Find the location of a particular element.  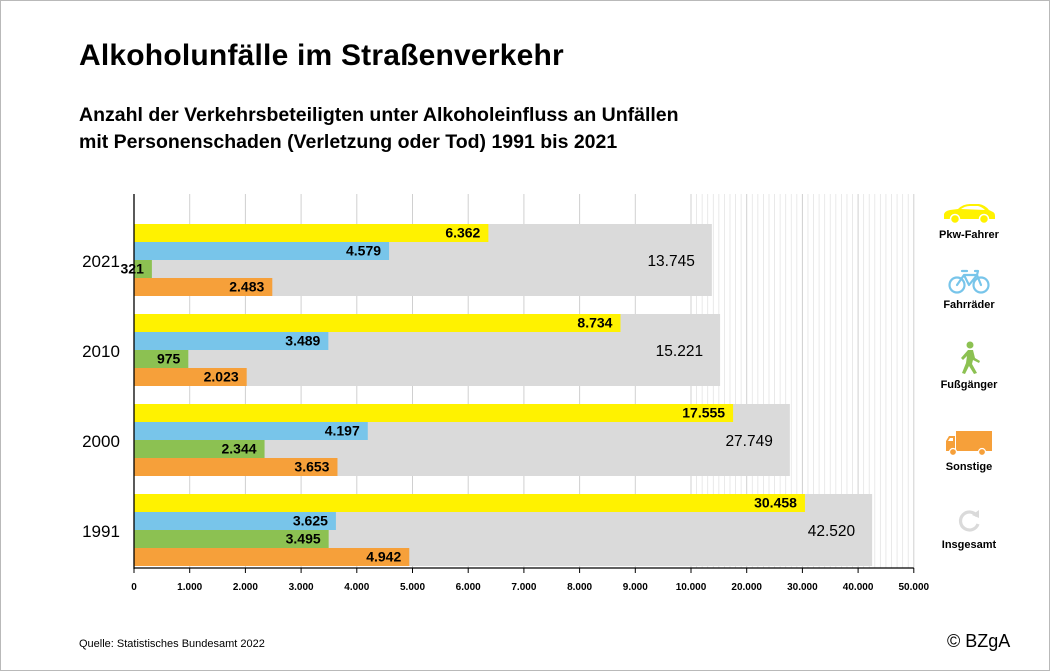

legend-item-fahrrad: Fahrräder is located at coordinates (969, 289).